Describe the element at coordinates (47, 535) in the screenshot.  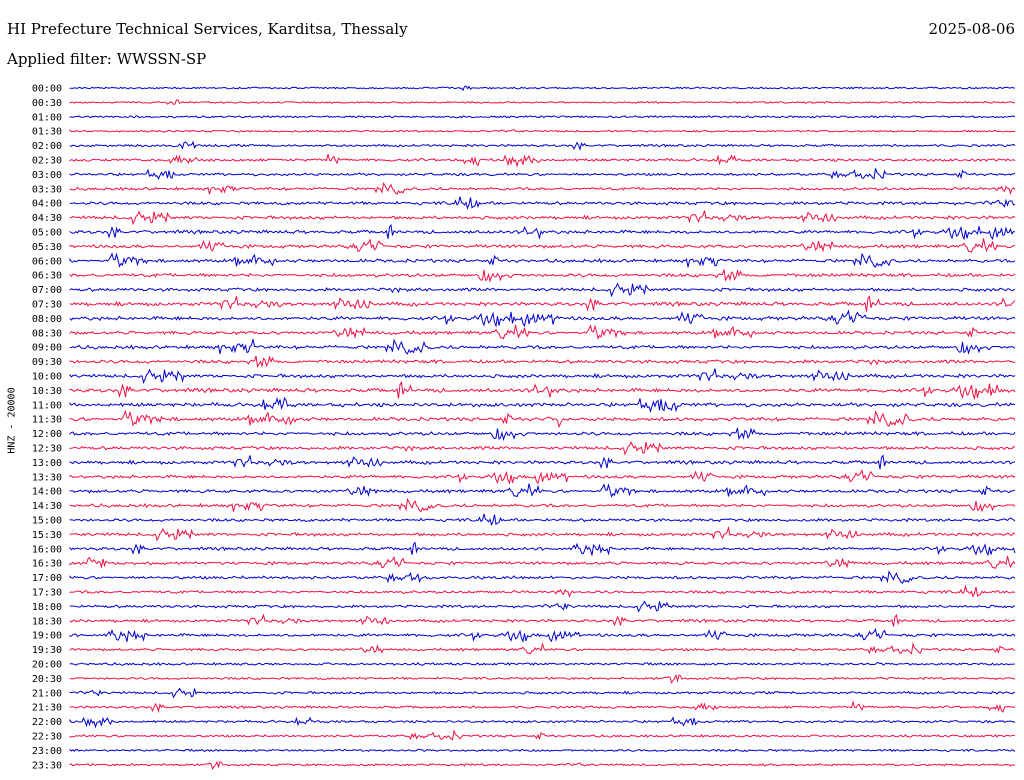
I see `row-time-label: 15:30` at that location.